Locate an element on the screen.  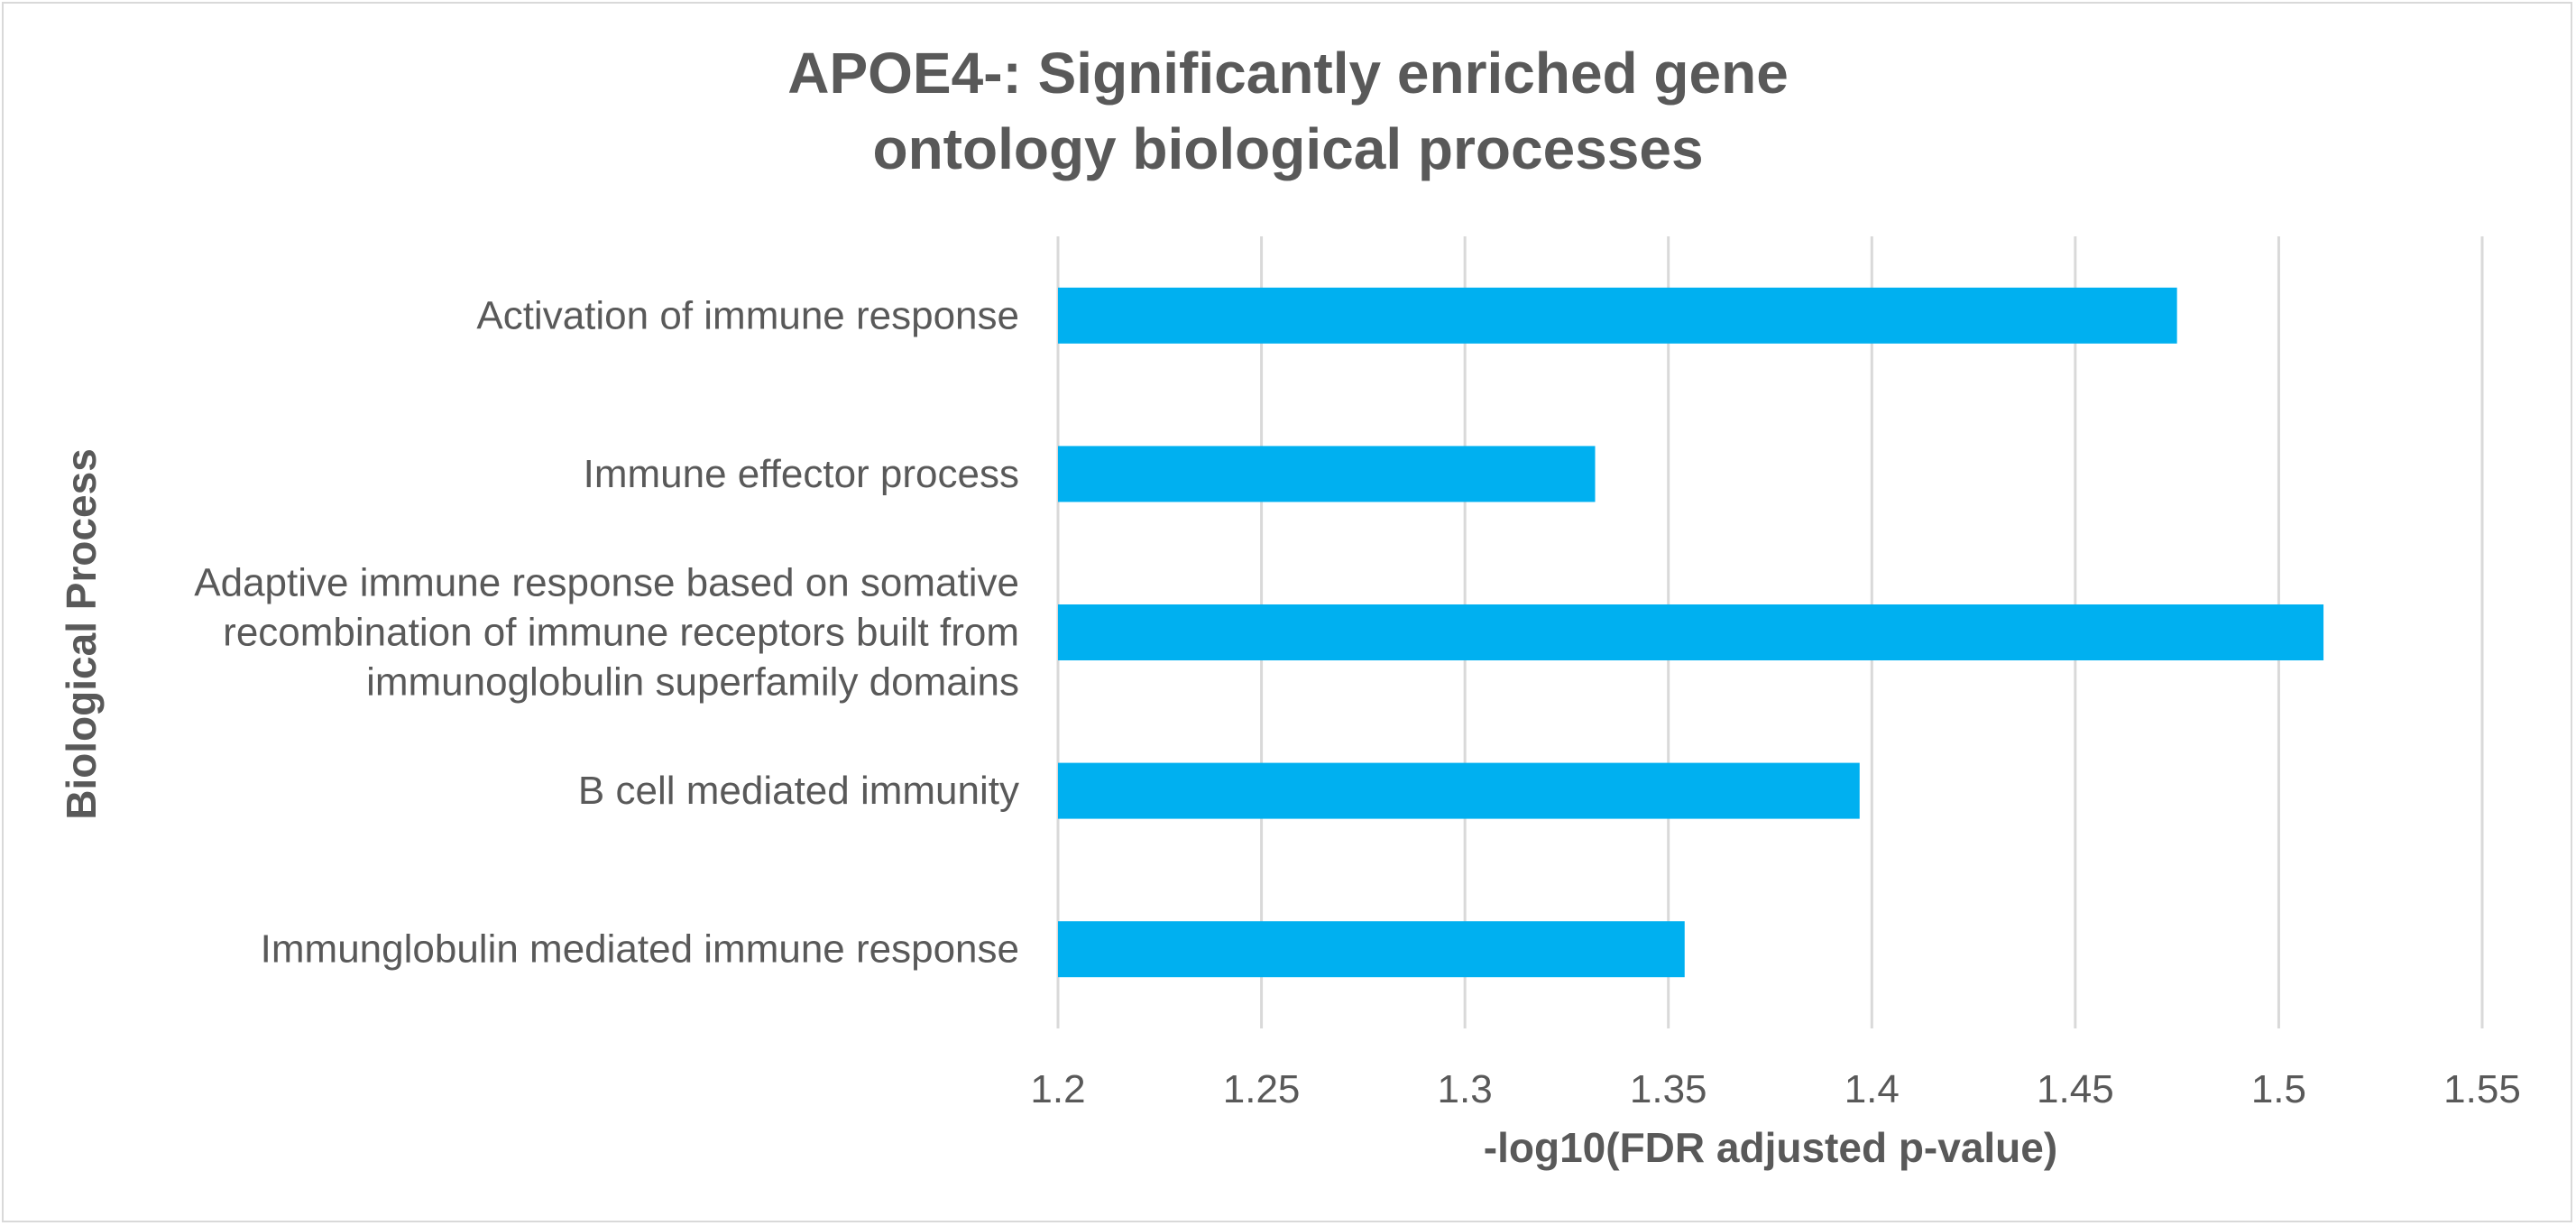
category-label: Immune effector process is located at coordinates (802, 474).